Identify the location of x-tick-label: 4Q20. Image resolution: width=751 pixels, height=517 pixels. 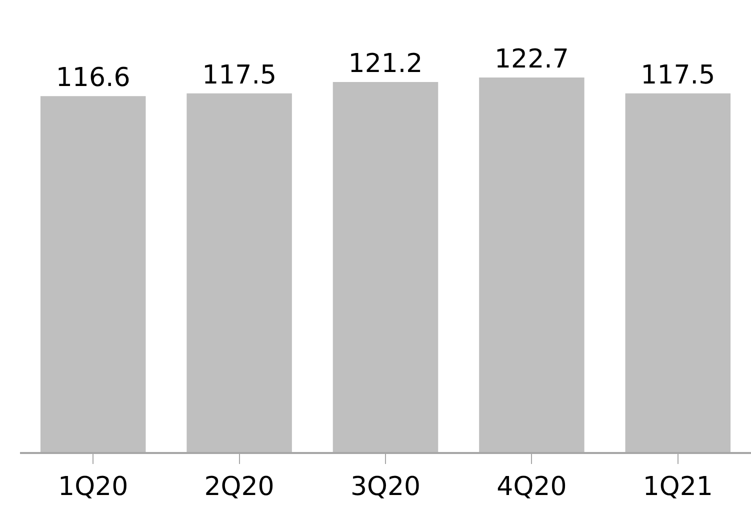
(531, 487).